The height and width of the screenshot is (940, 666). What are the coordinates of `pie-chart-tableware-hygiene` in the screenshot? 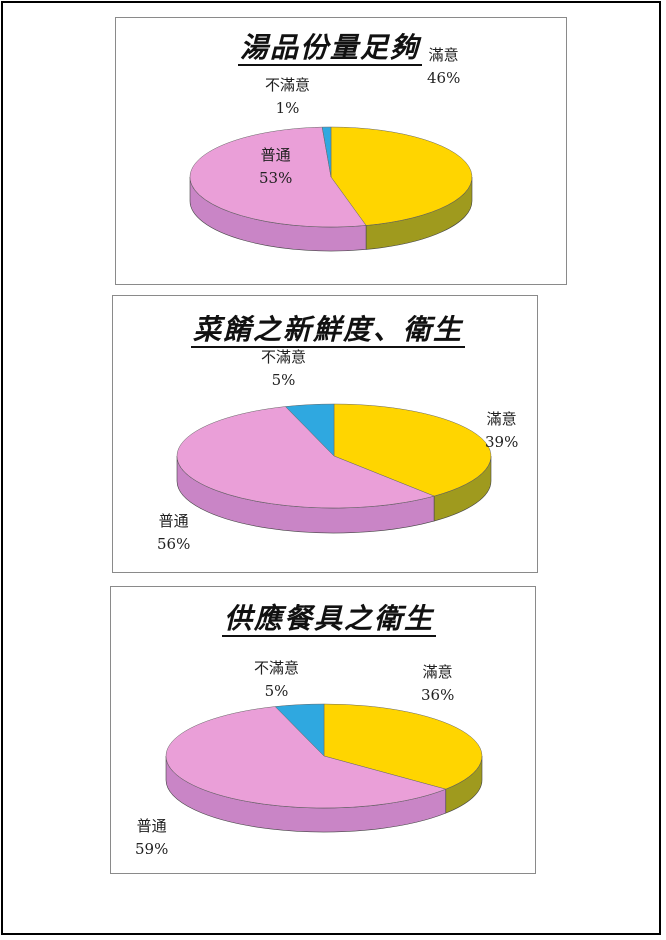 It's located at (324, 768).